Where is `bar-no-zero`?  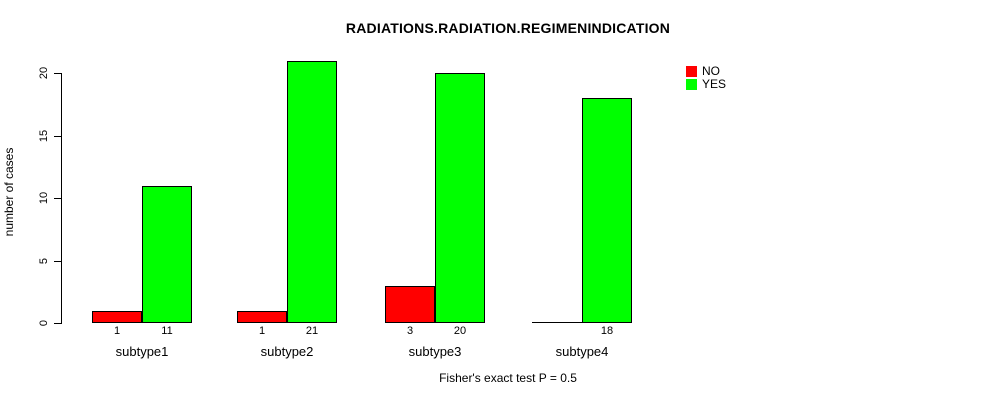
bar-no-zero is located at coordinates (557, 322).